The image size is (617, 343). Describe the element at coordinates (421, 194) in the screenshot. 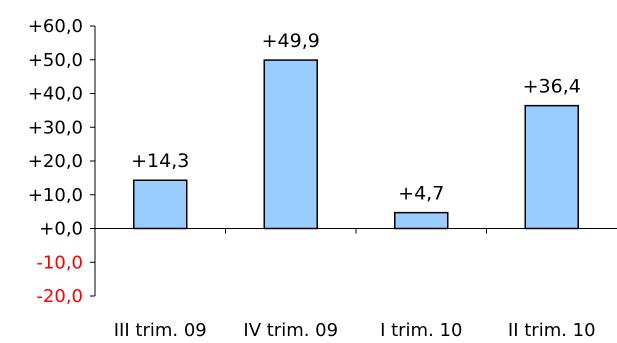

I see `data-label: +4,7` at that location.